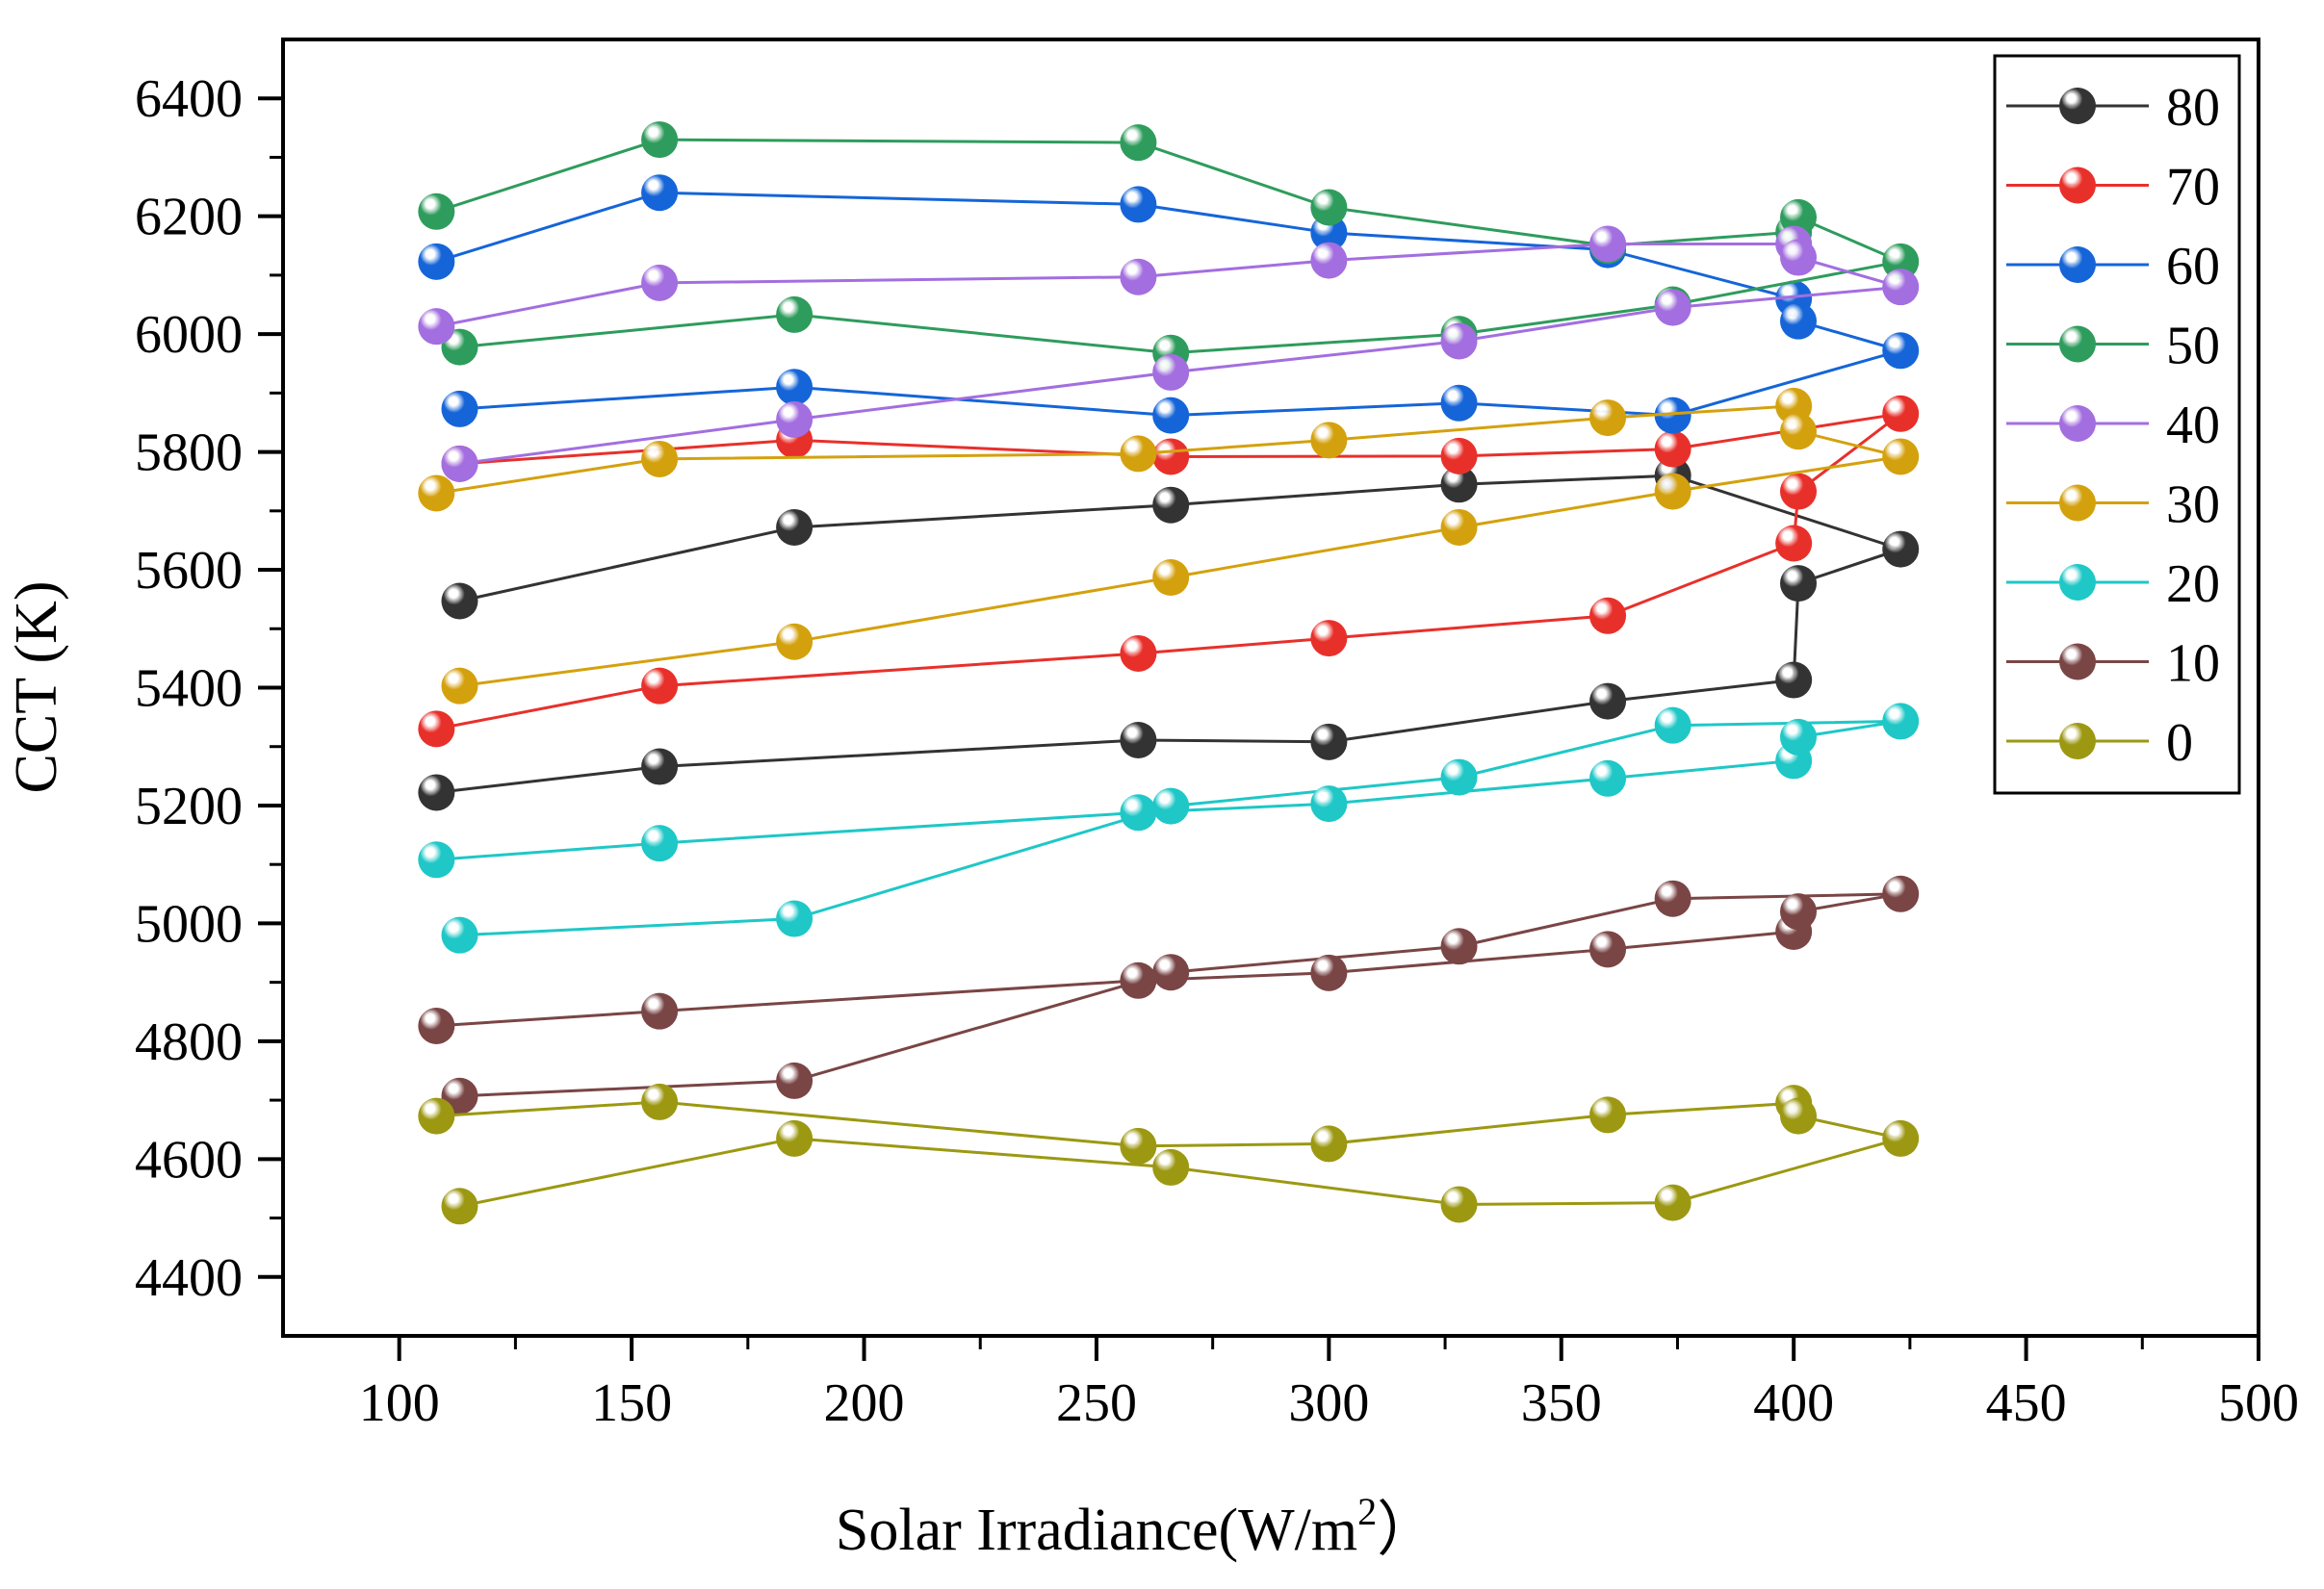  What do you see at coordinates (189, 924) in the screenshot?
I see `y-tick-label: 5000` at bounding box center [189, 924].